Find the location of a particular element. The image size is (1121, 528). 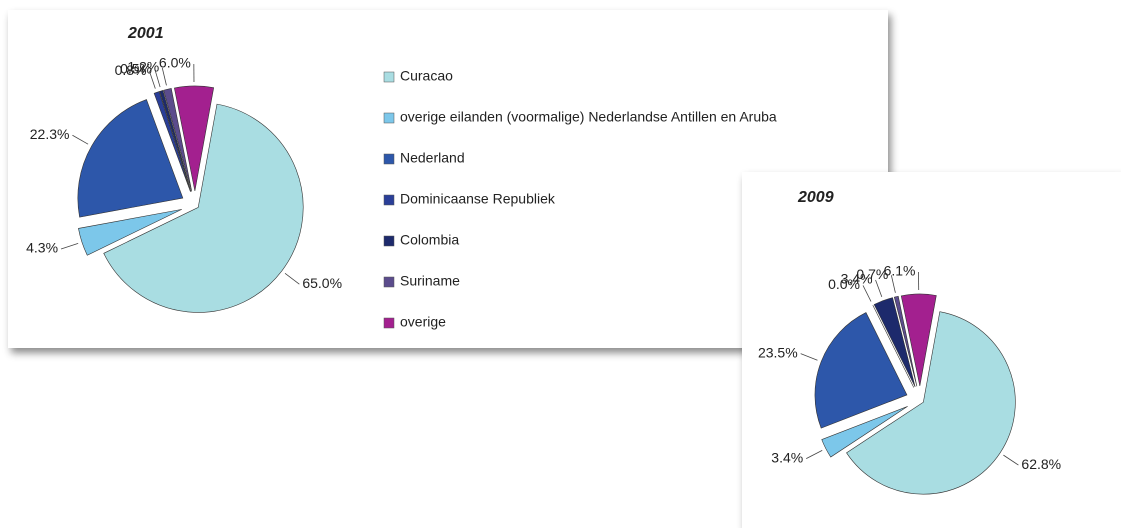

legend-label: Nederland is located at coordinates (432, 158).